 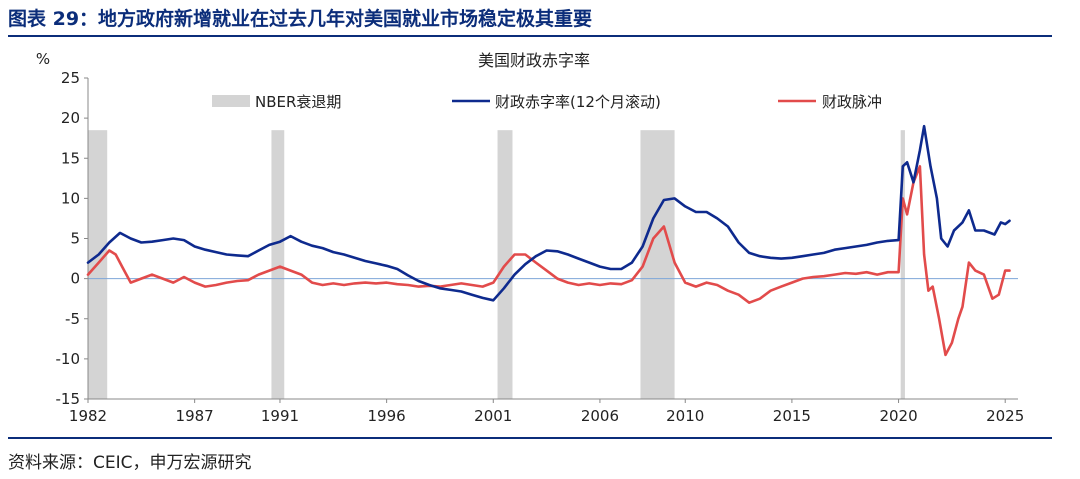 I want to click on x-tick-label: 1991, so click(x=280, y=416).